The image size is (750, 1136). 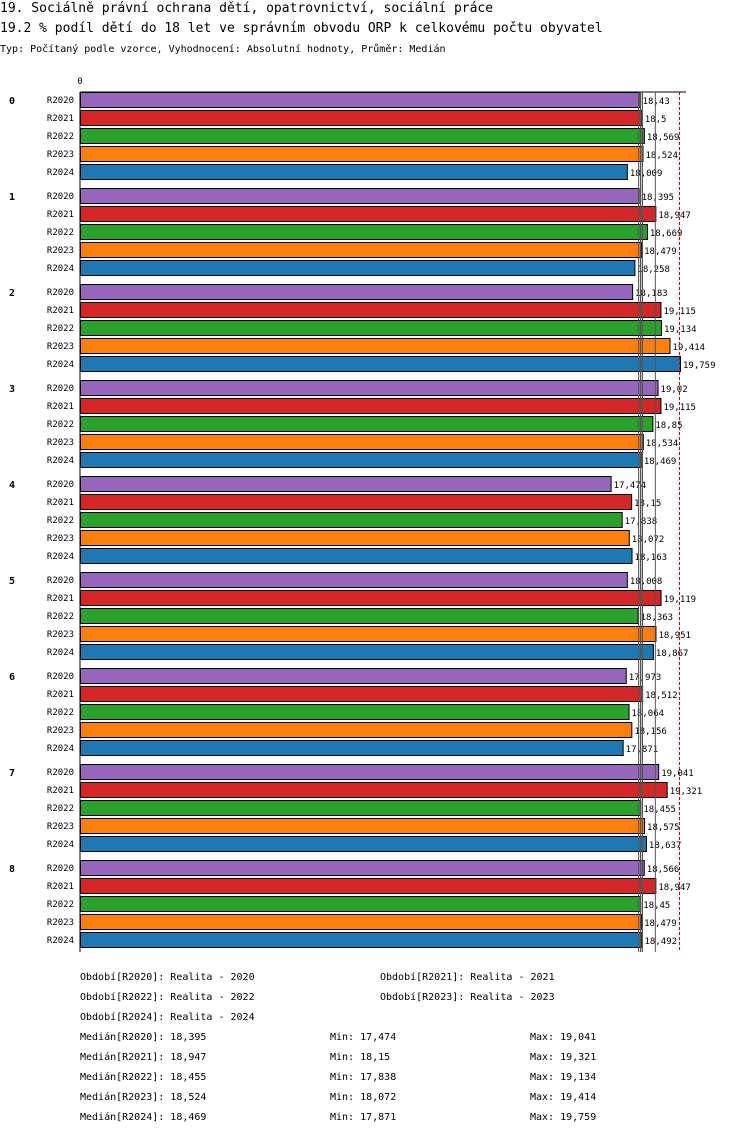 I want to click on legend-median-r2022: Medián[R2022]: 18,455, so click(x=143, y=1077).